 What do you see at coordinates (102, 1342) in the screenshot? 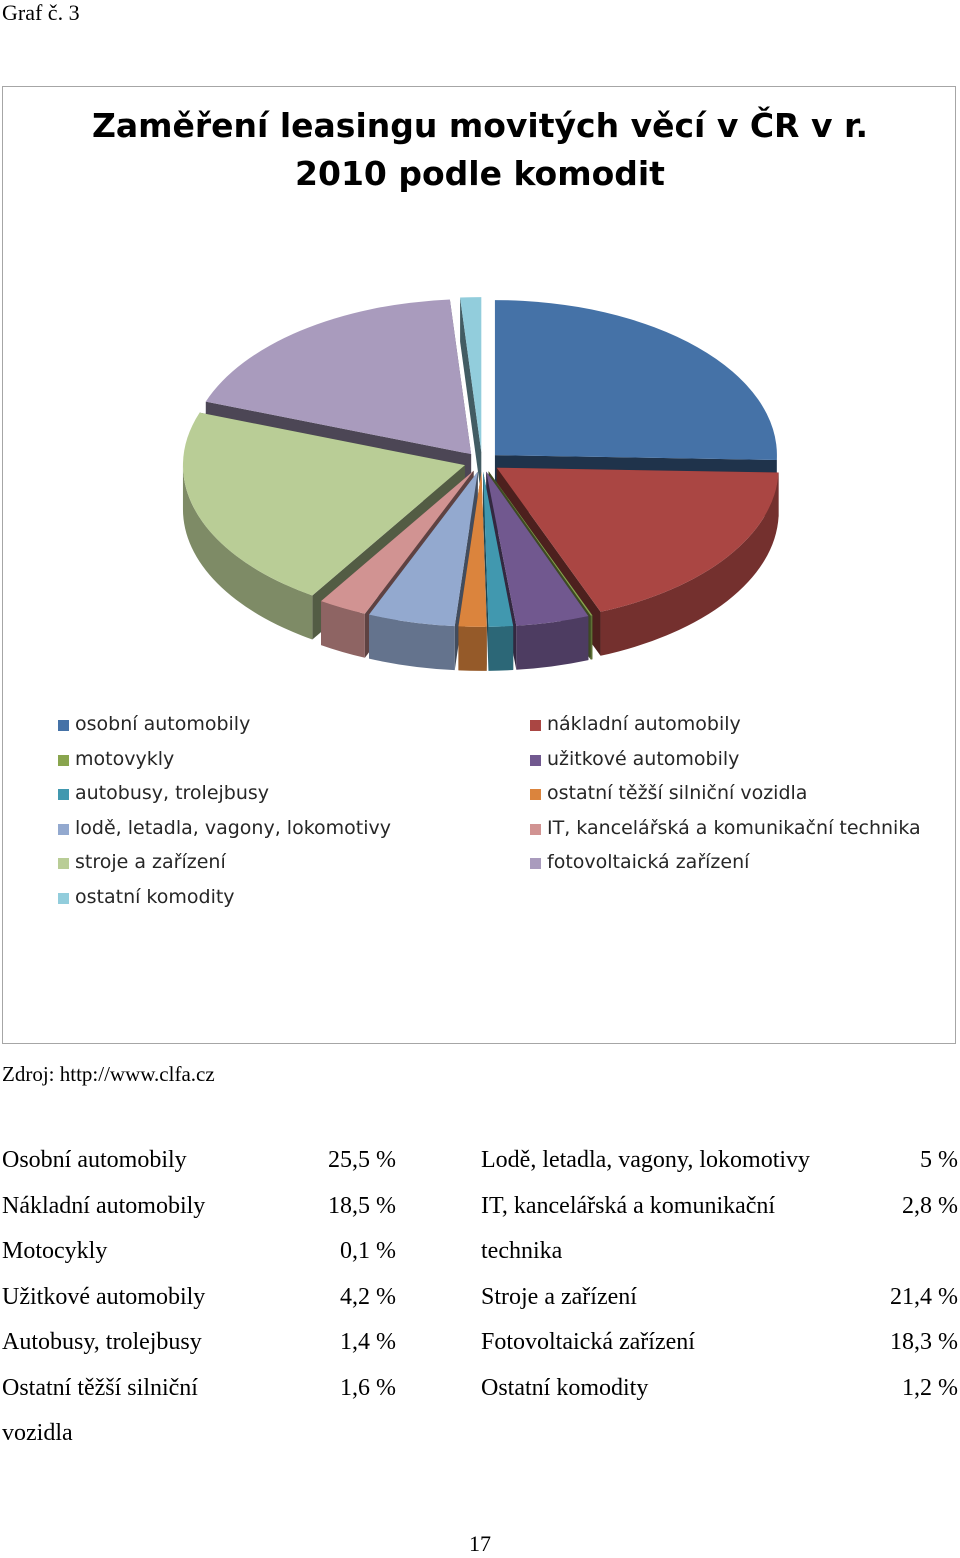
I see `table-label: Autobusy, trolejbusy` at bounding box center [102, 1342].